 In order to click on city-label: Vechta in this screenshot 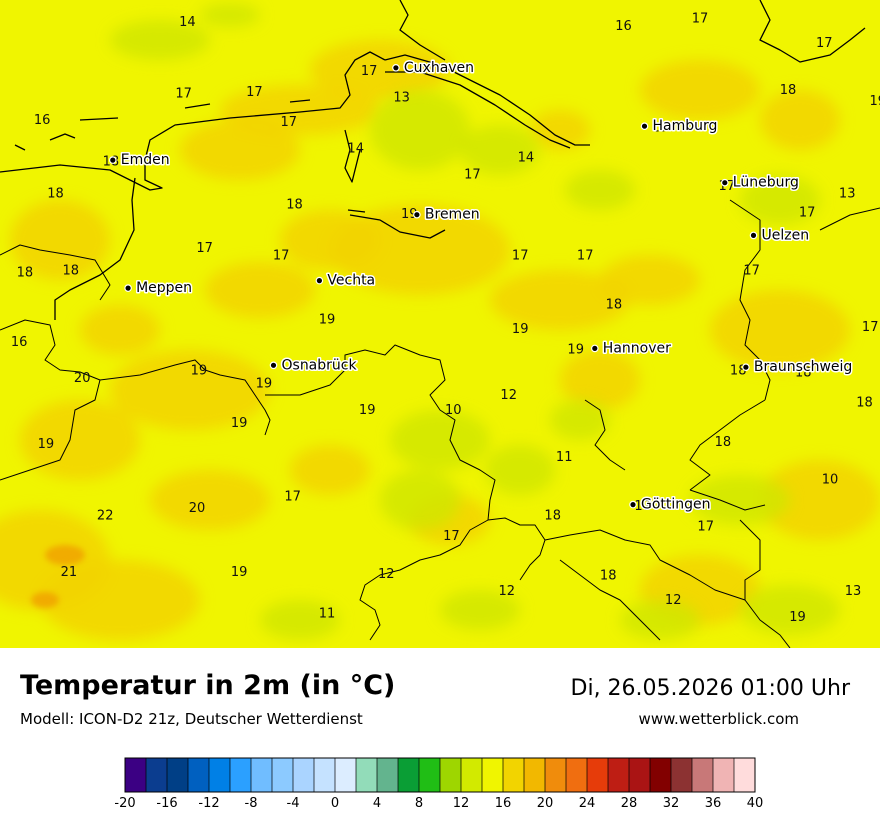, I will do `click(351, 281)`.